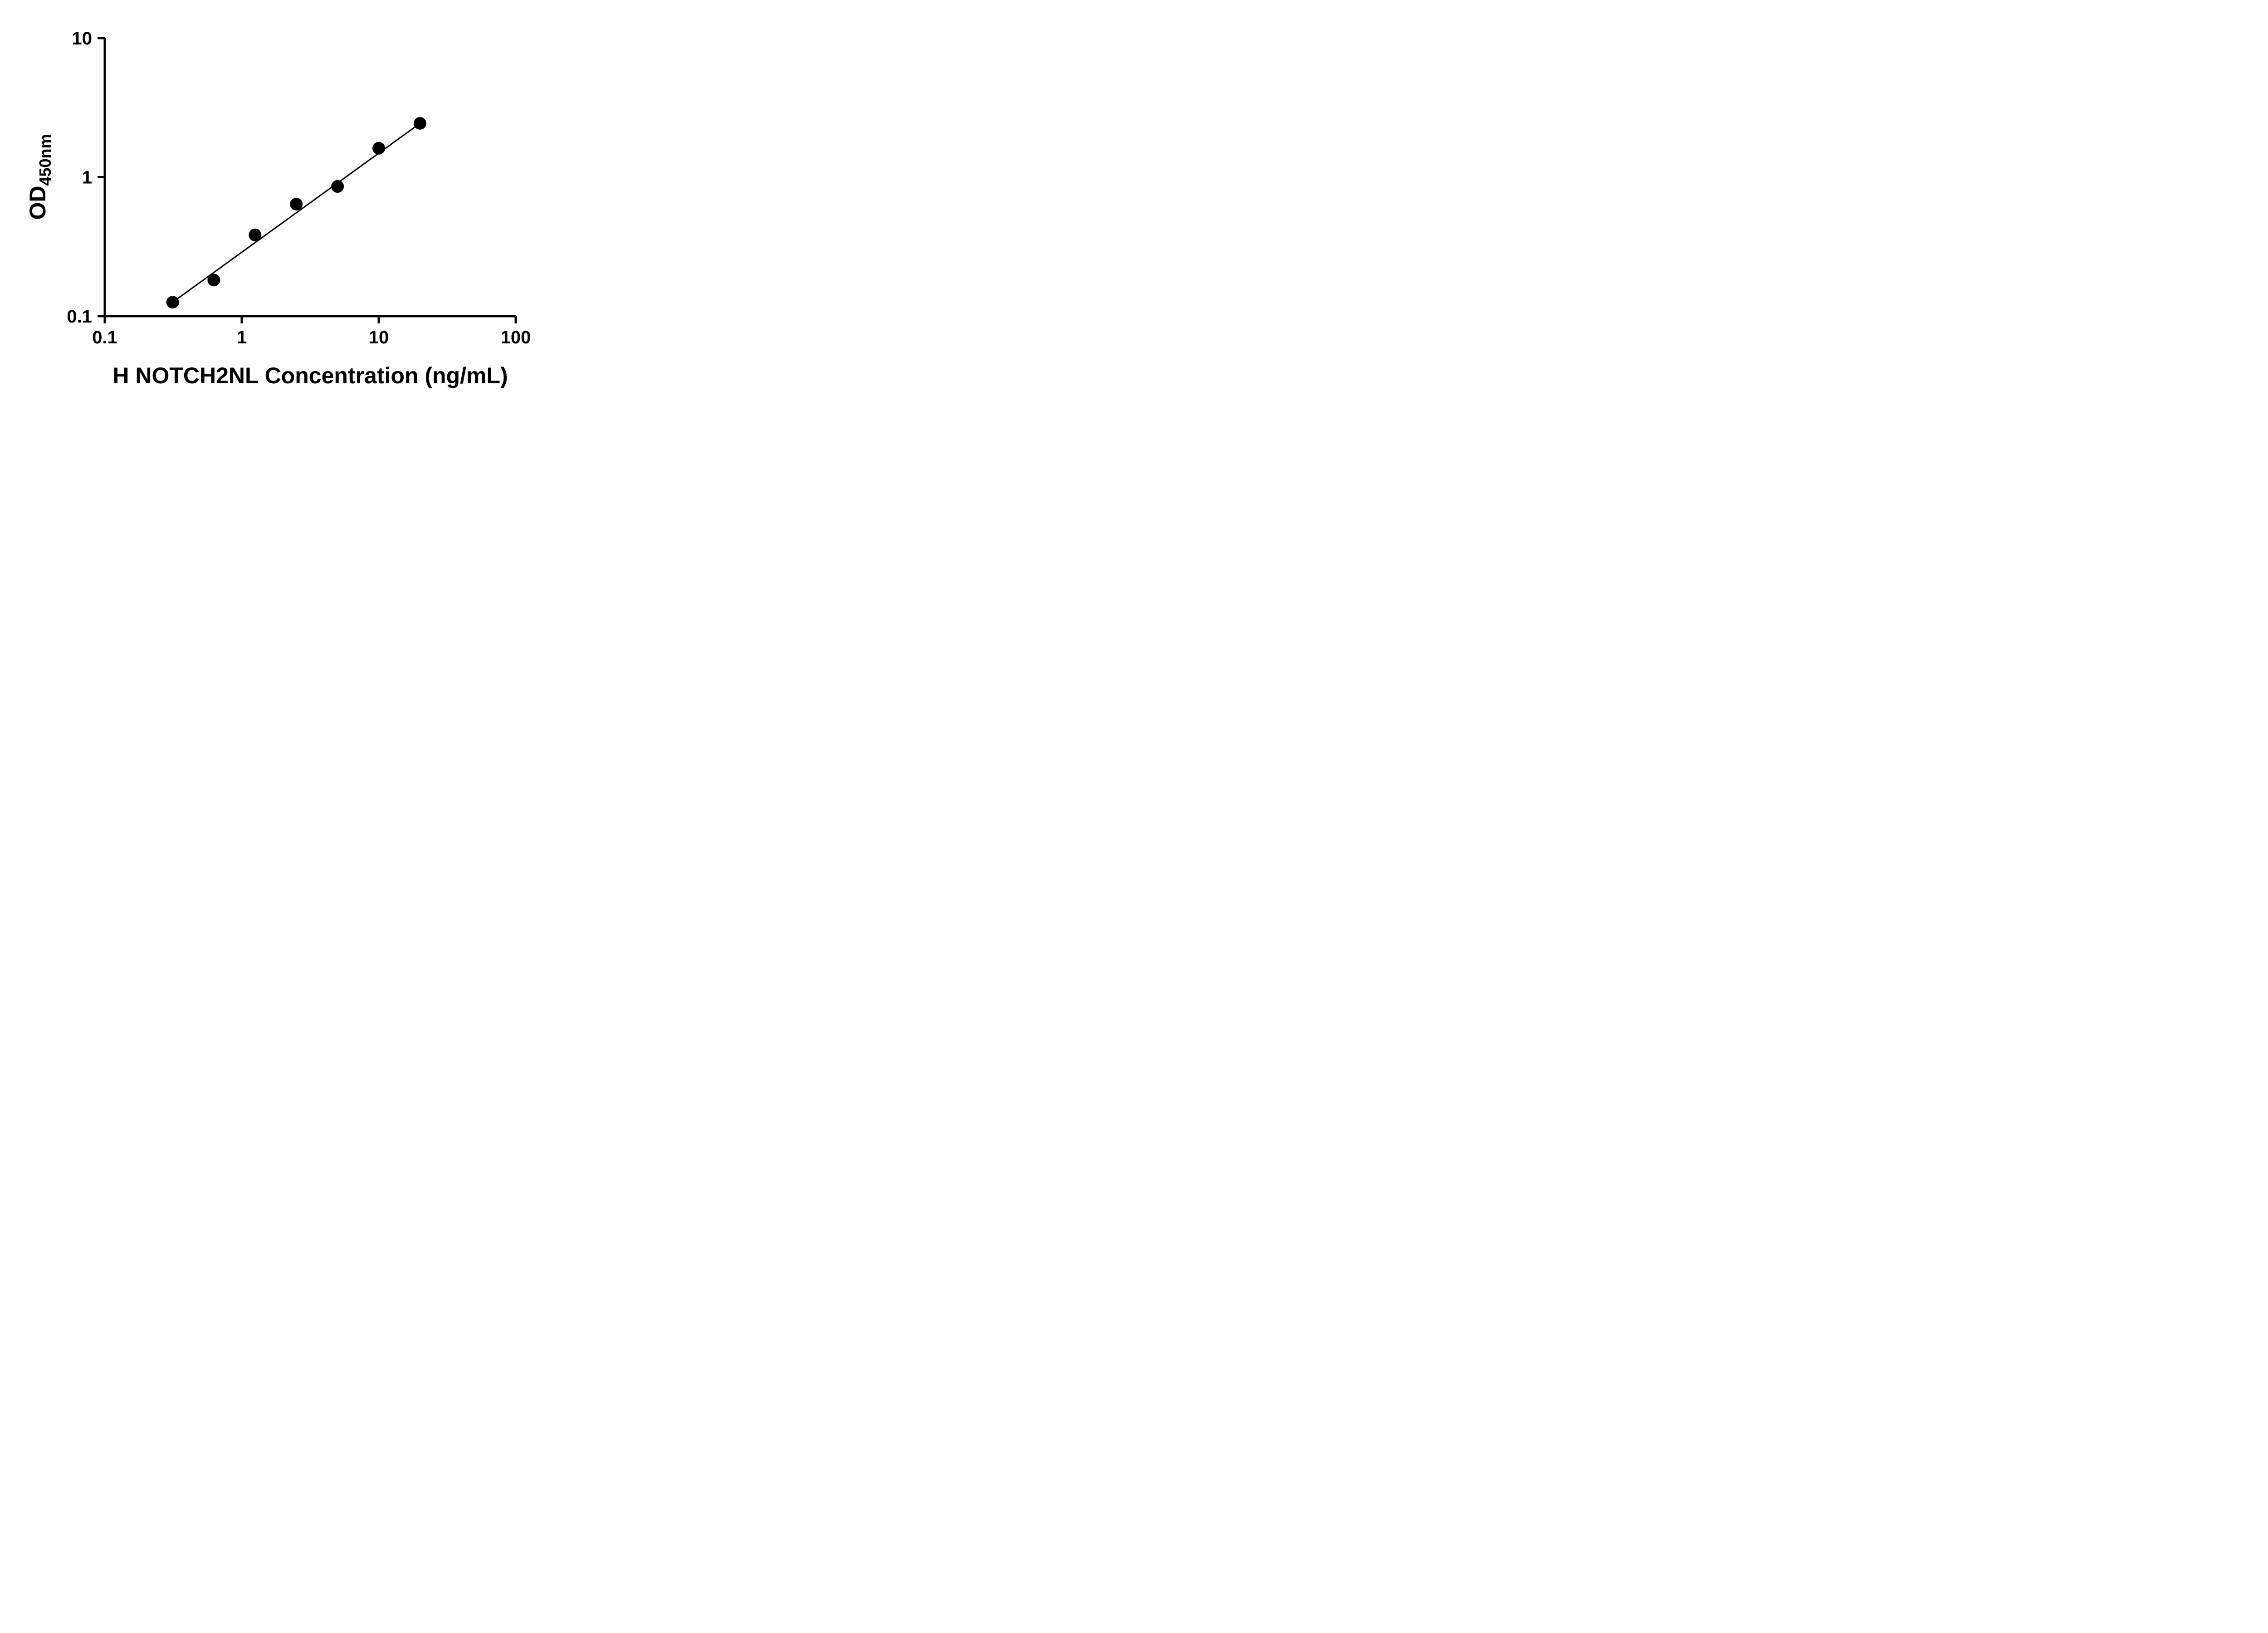  Describe the element at coordinates (38, 203) in the screenshot. I see `y-axis-title-main: OD` at that location.